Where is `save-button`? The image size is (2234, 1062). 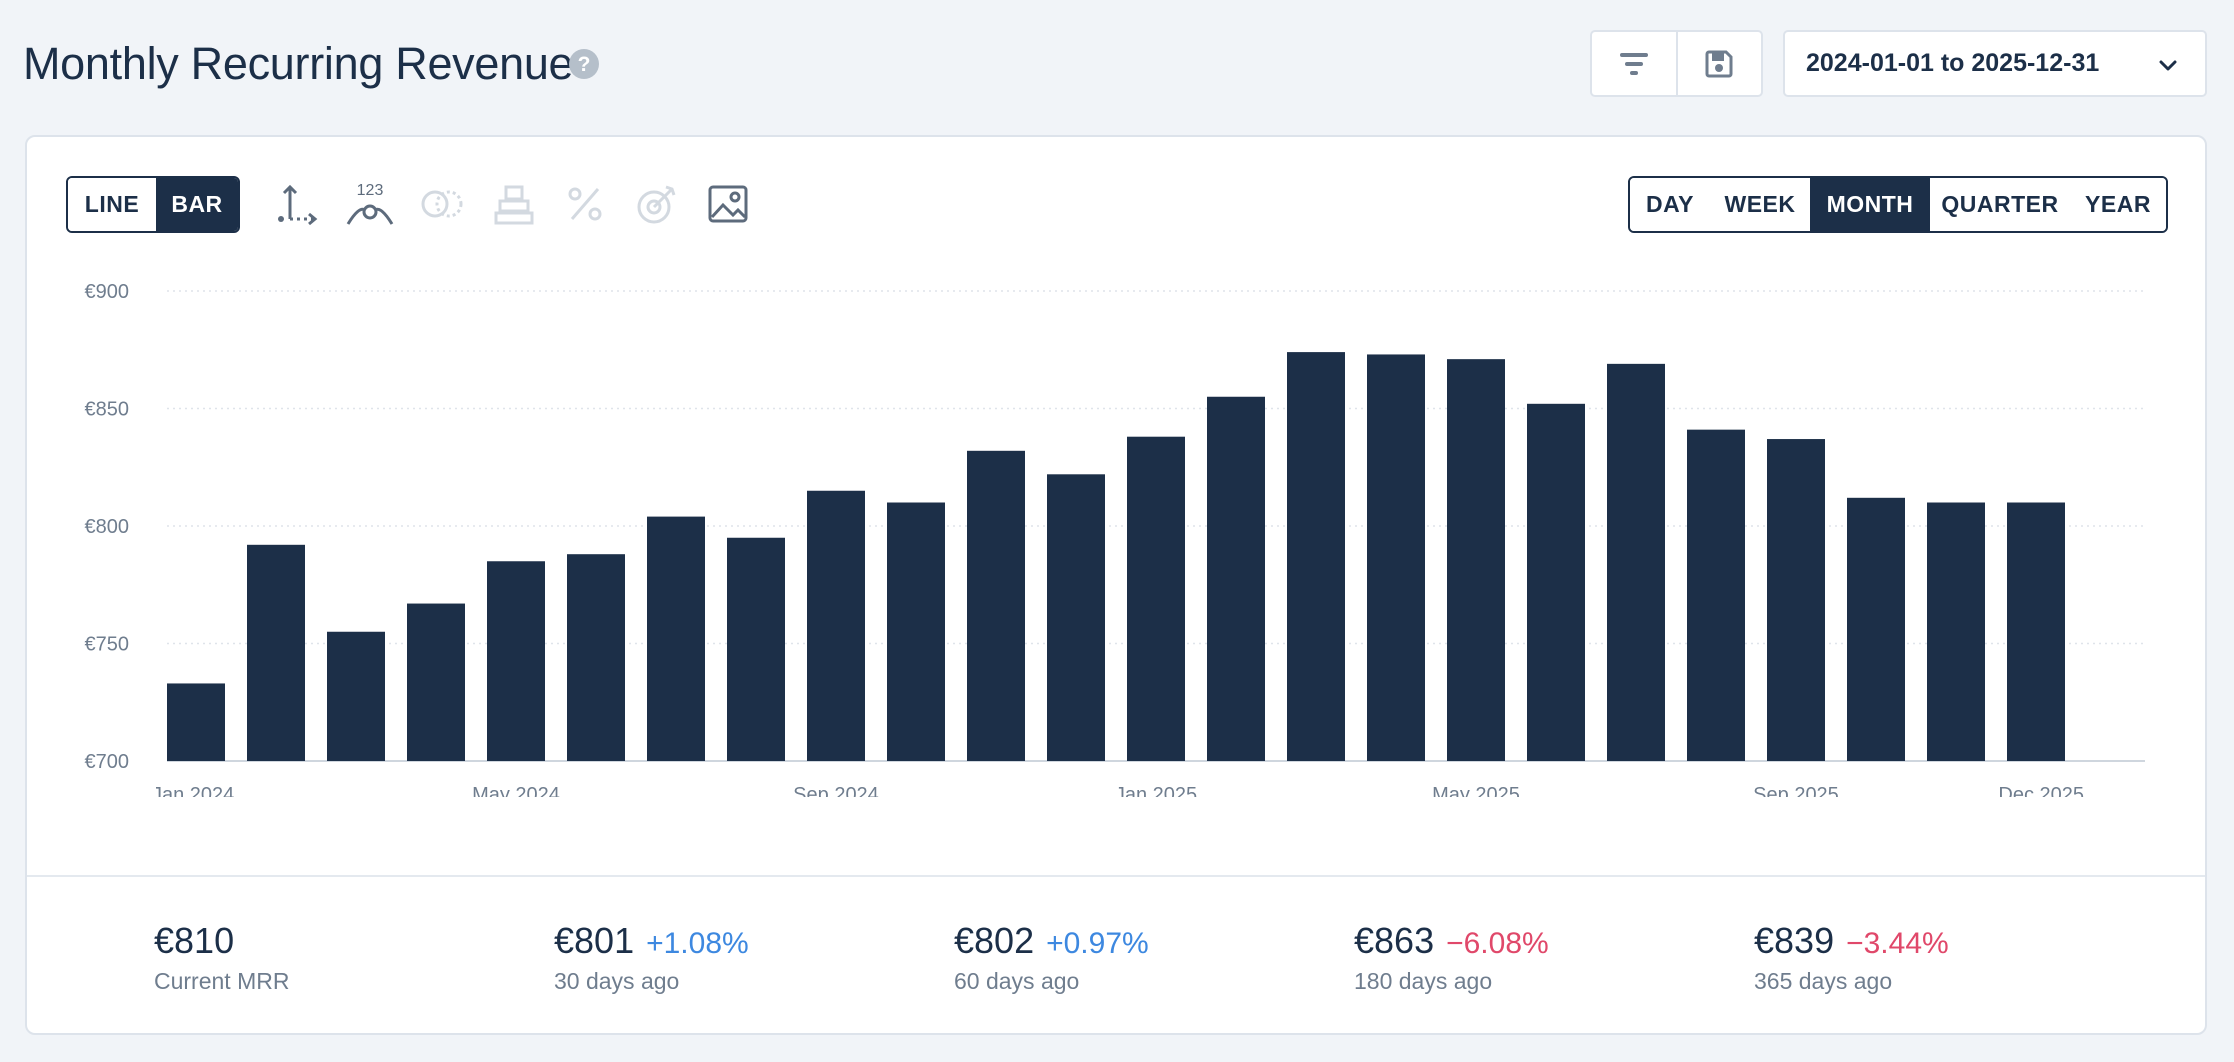 save-button is located at coordinates (1718, 63).